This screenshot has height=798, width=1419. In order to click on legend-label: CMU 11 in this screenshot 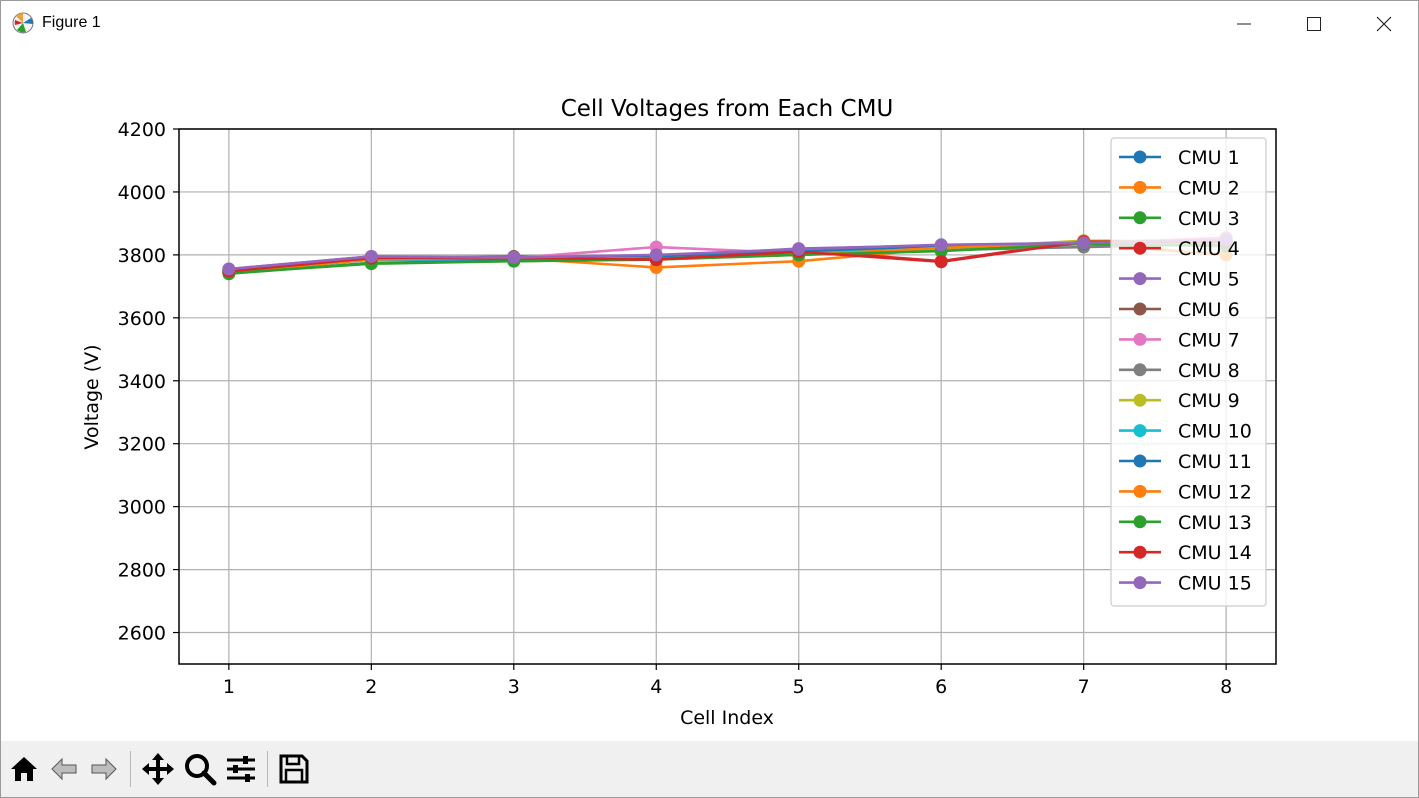, I will do `click(1215, 462)`.